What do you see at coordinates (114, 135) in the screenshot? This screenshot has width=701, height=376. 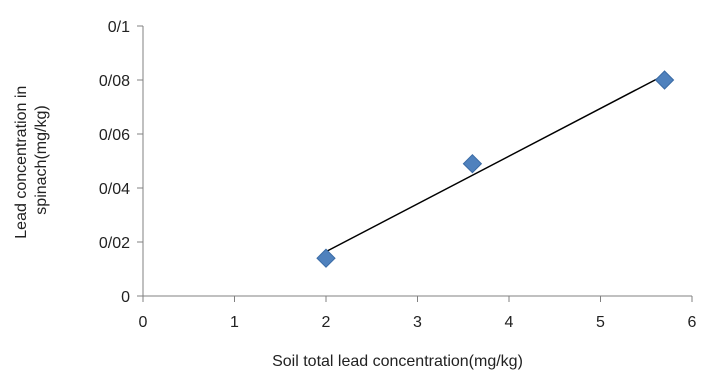 I see `y-tick-label: 0/06` at bounding box center [114, 135].